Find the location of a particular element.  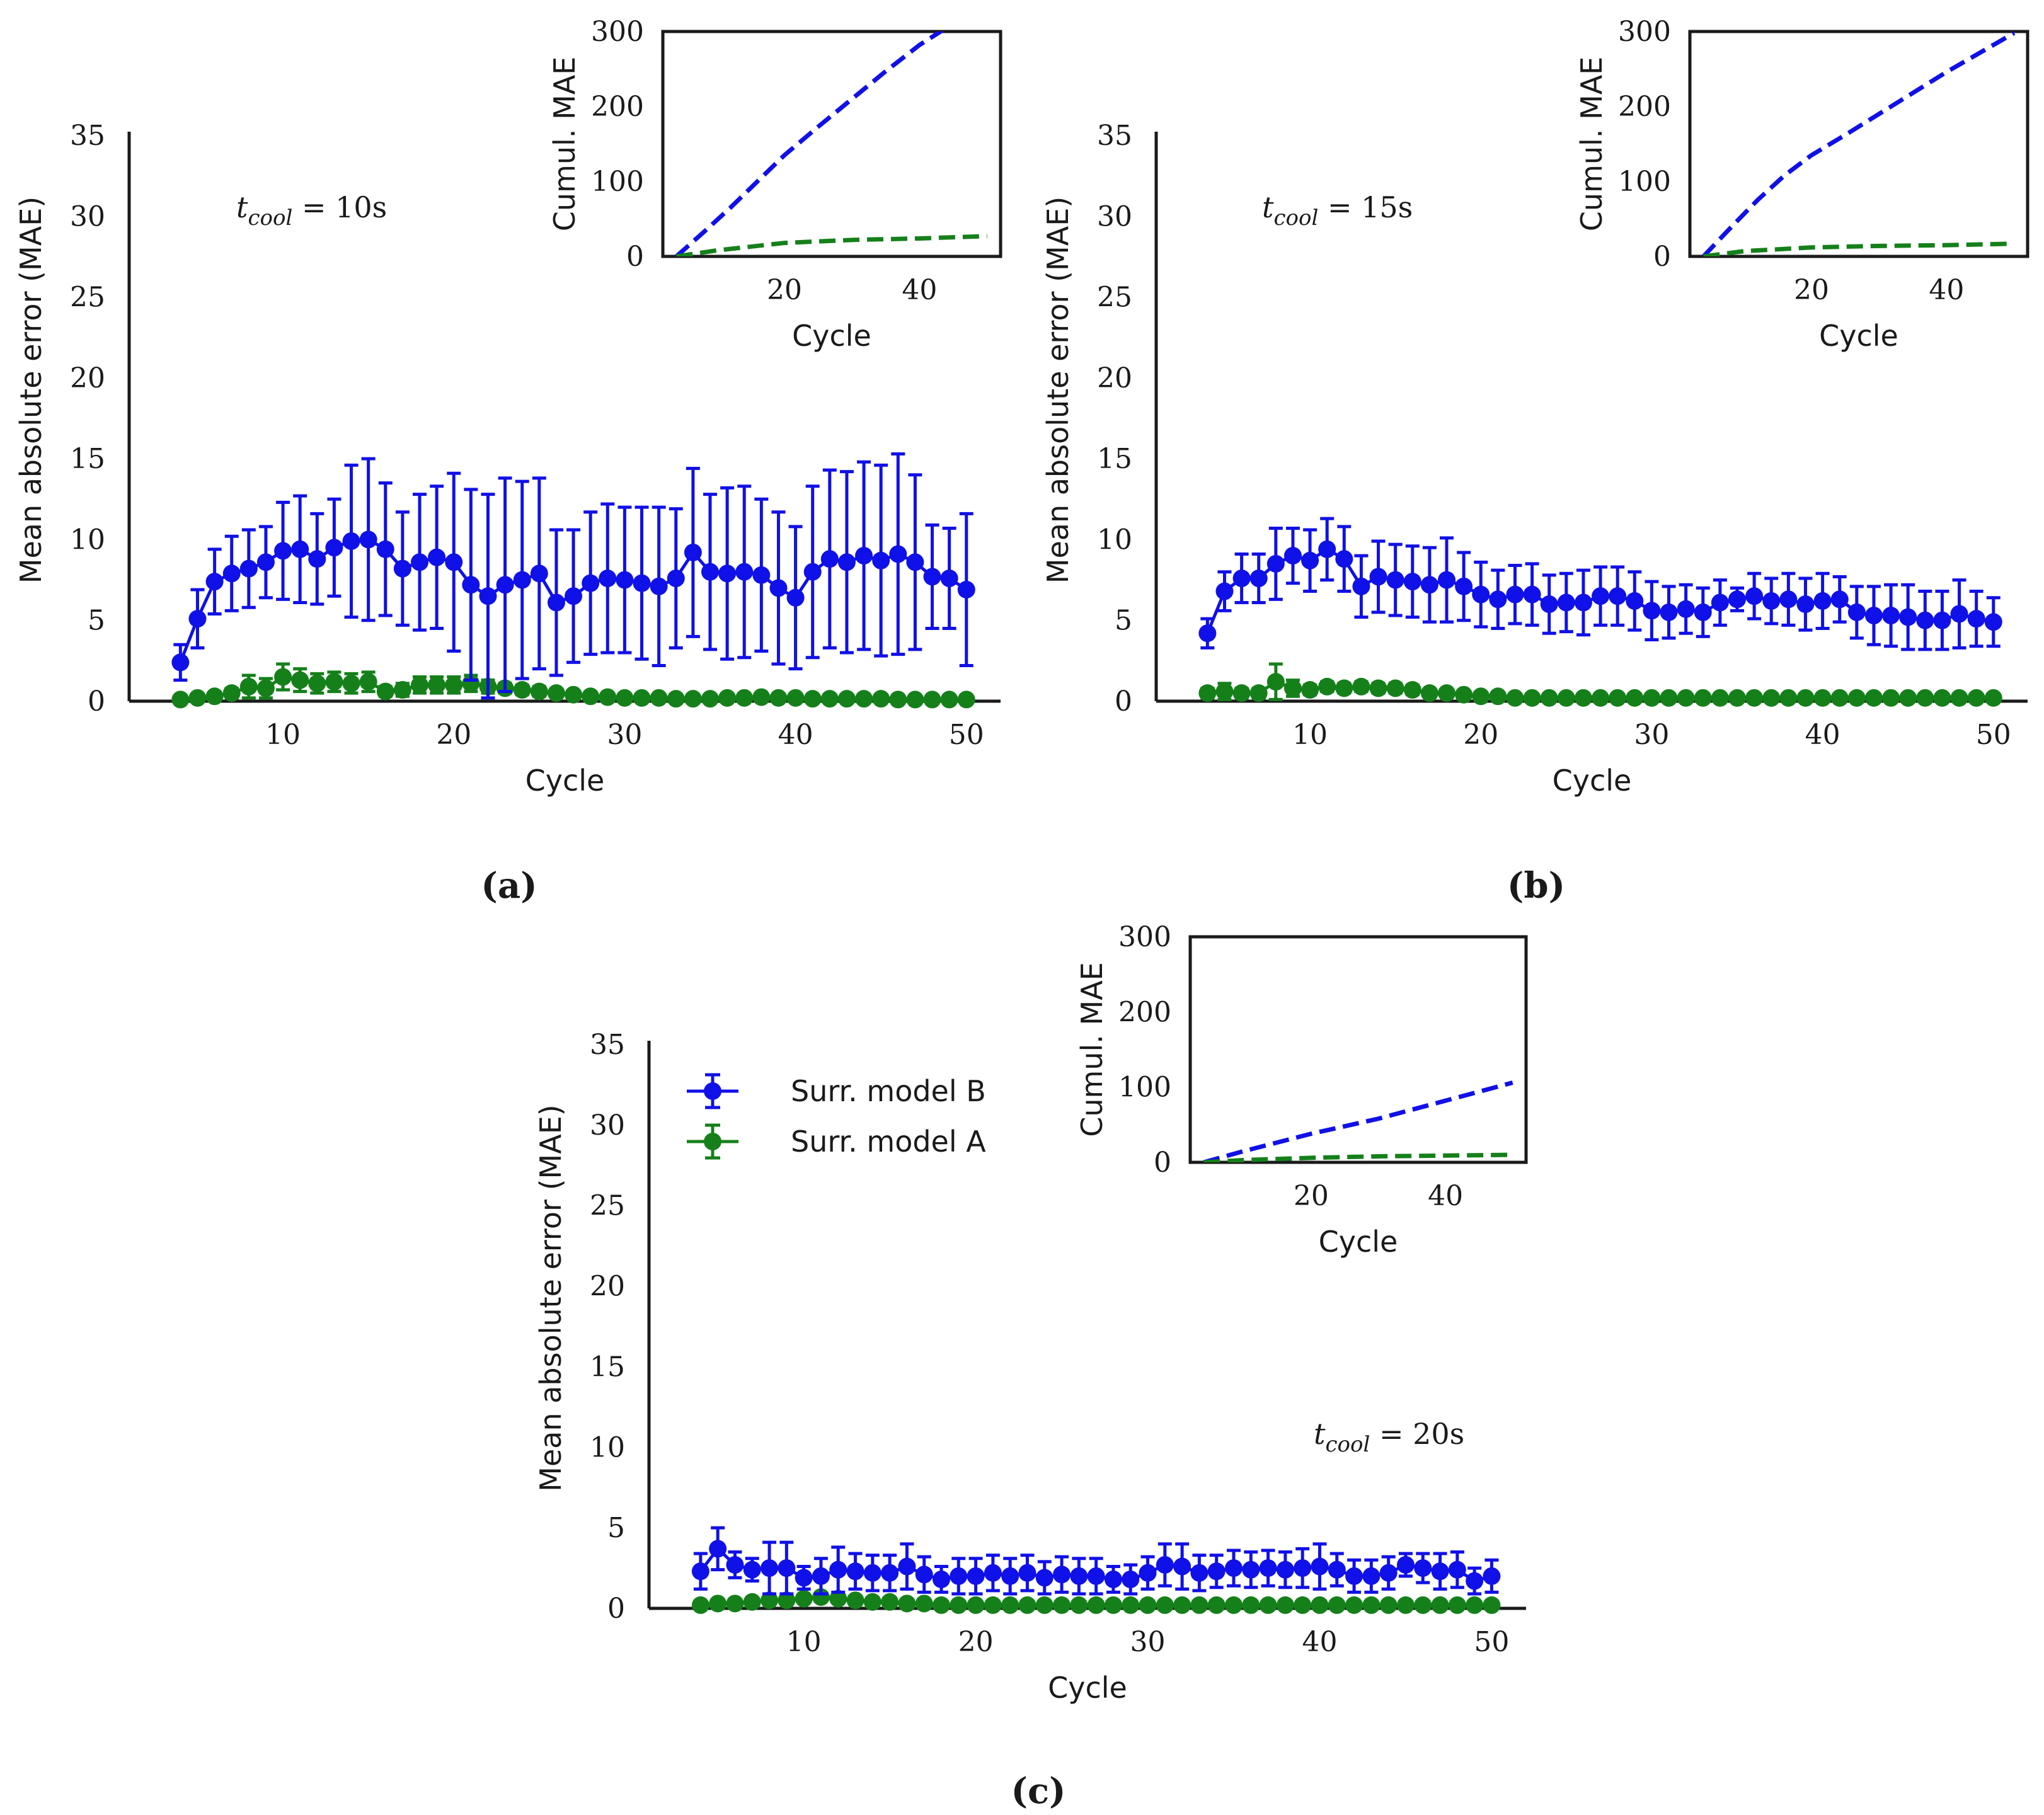

legend-label-a: Surr. model A is located at coordinates (889, 1142).